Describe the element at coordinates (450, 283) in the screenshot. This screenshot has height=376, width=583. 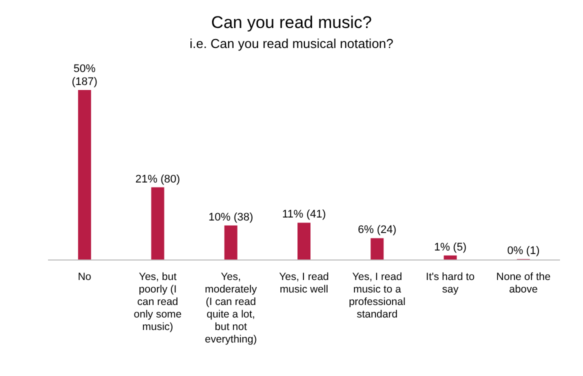
I see `x-tick-label: It's hard to say` at that location.